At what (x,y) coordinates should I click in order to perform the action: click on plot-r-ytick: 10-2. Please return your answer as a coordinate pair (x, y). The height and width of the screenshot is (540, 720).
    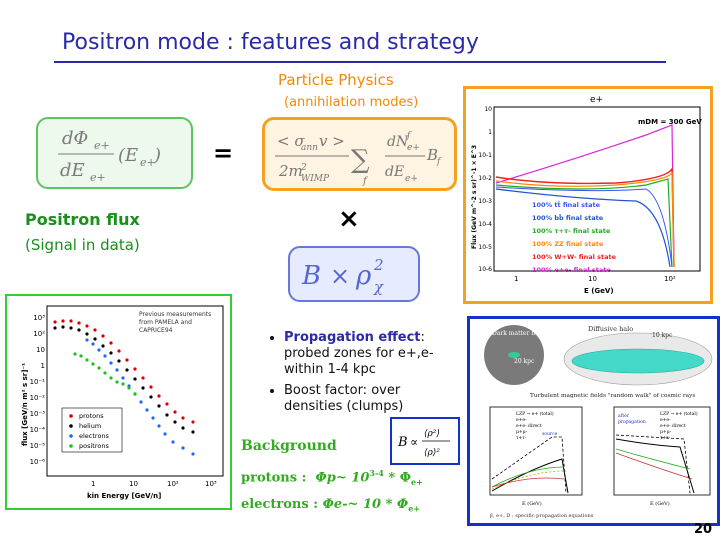
    Looking at the image, I should click on (485, 178).